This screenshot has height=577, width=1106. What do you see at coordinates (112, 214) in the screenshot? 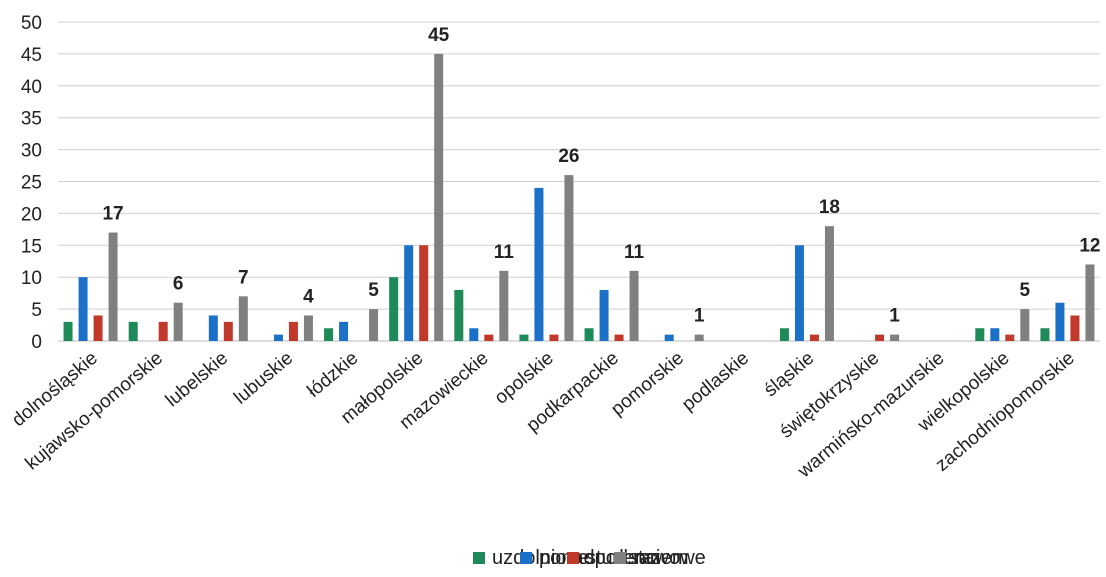
I see `data-label: 17` at bounding box center [112, 214].